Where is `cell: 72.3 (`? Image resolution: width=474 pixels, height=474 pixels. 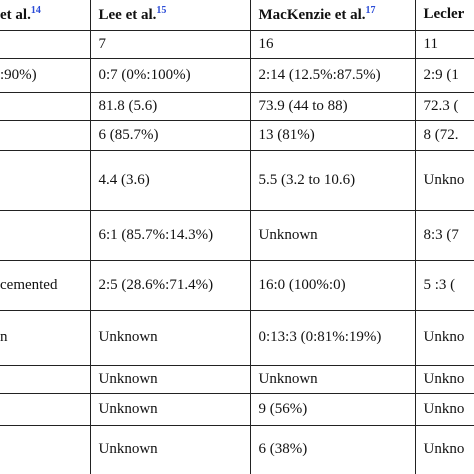 cell: 72.3 ( is located at coordinates (444, 106).